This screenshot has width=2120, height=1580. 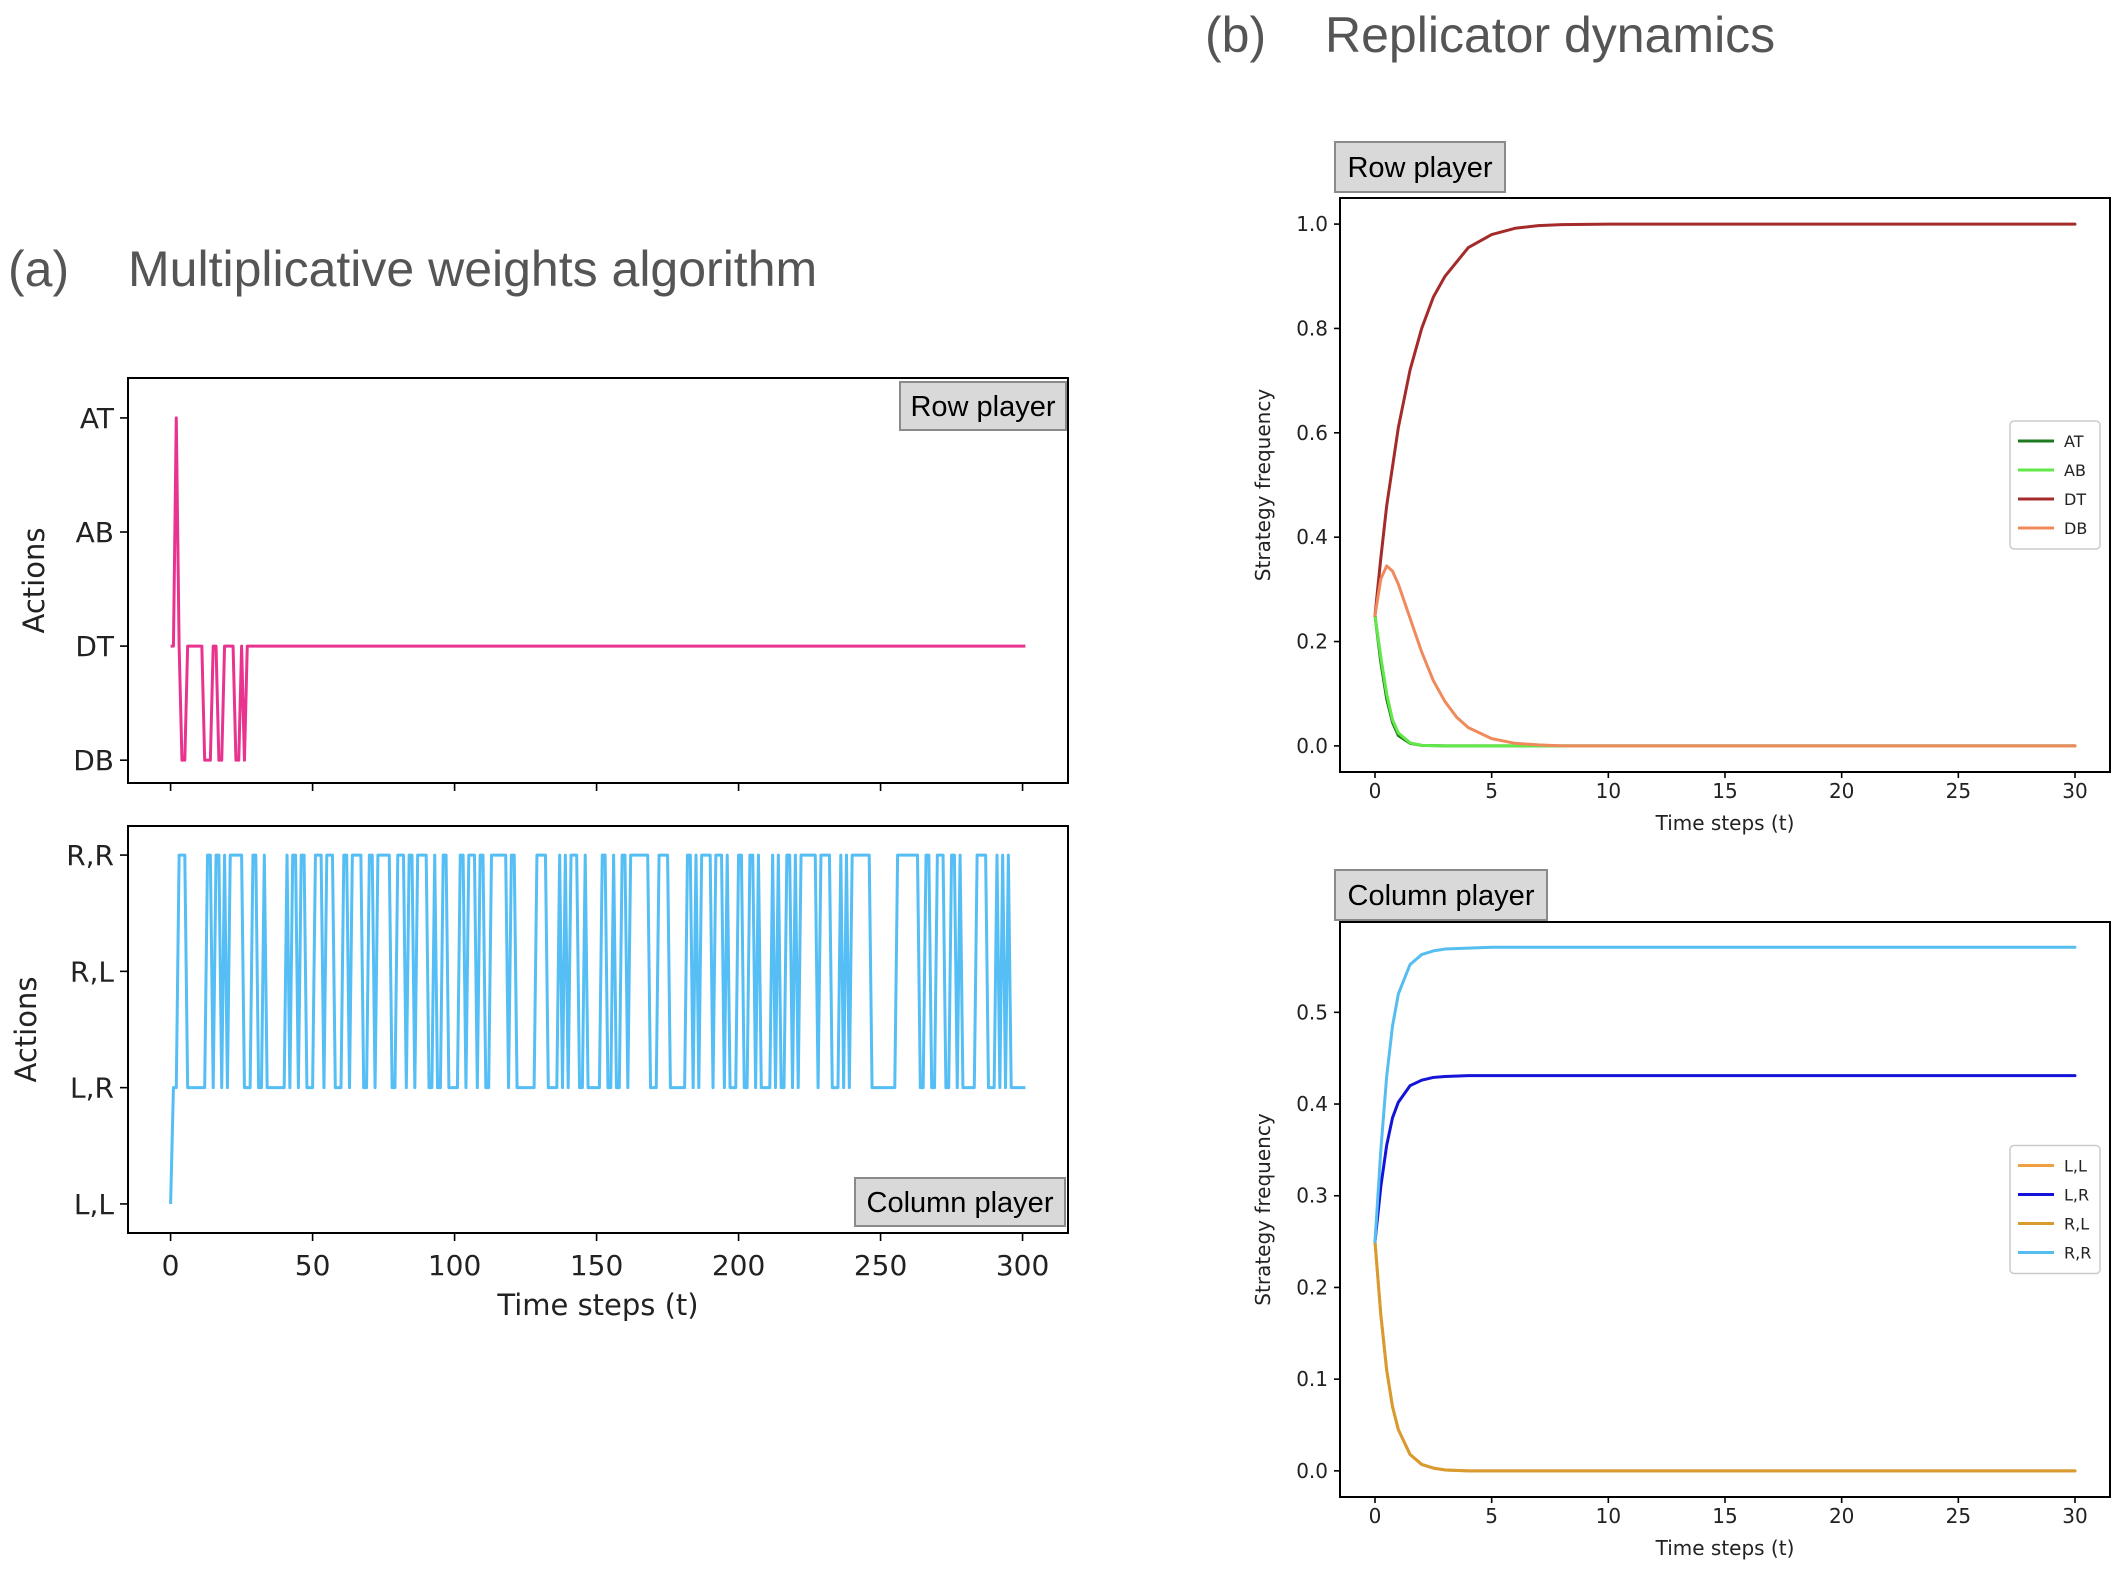 I want to click on mwa-row-series-action, so click(x=598, y=589).